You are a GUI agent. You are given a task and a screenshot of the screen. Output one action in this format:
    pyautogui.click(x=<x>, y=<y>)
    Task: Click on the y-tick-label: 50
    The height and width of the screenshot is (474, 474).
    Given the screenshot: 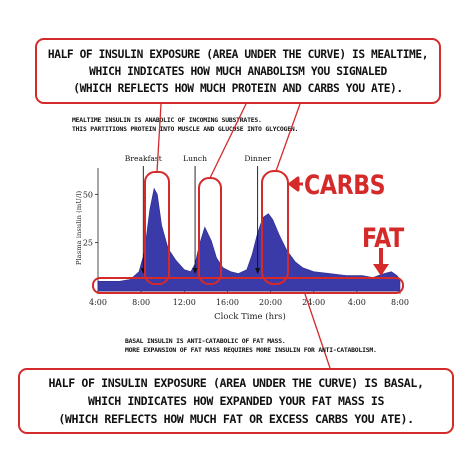 What is the action you would take?
    pyautogui.click(x=88, y=194)
    